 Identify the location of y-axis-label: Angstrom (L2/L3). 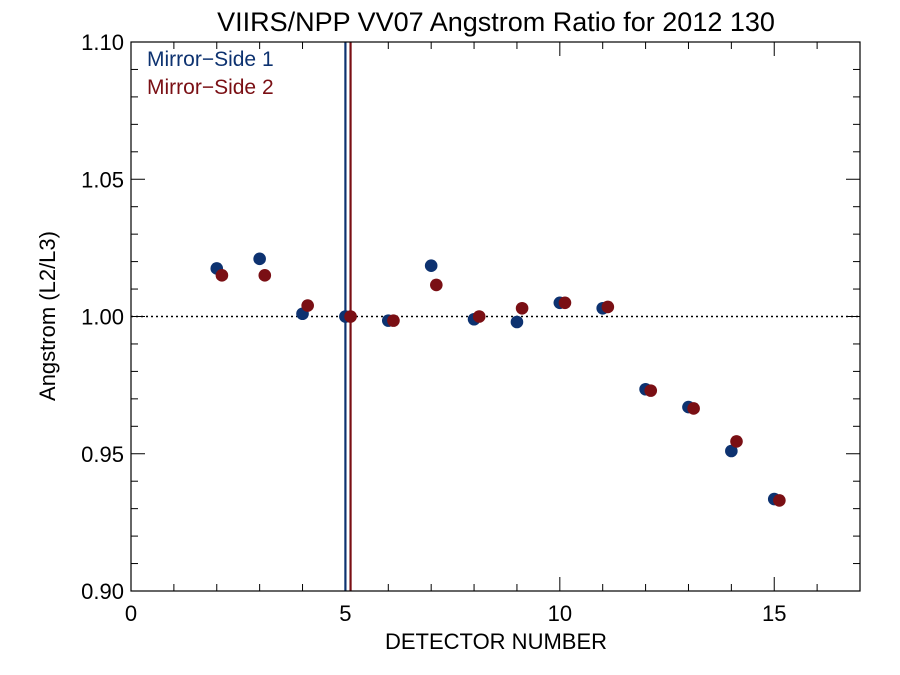
(47, 316).